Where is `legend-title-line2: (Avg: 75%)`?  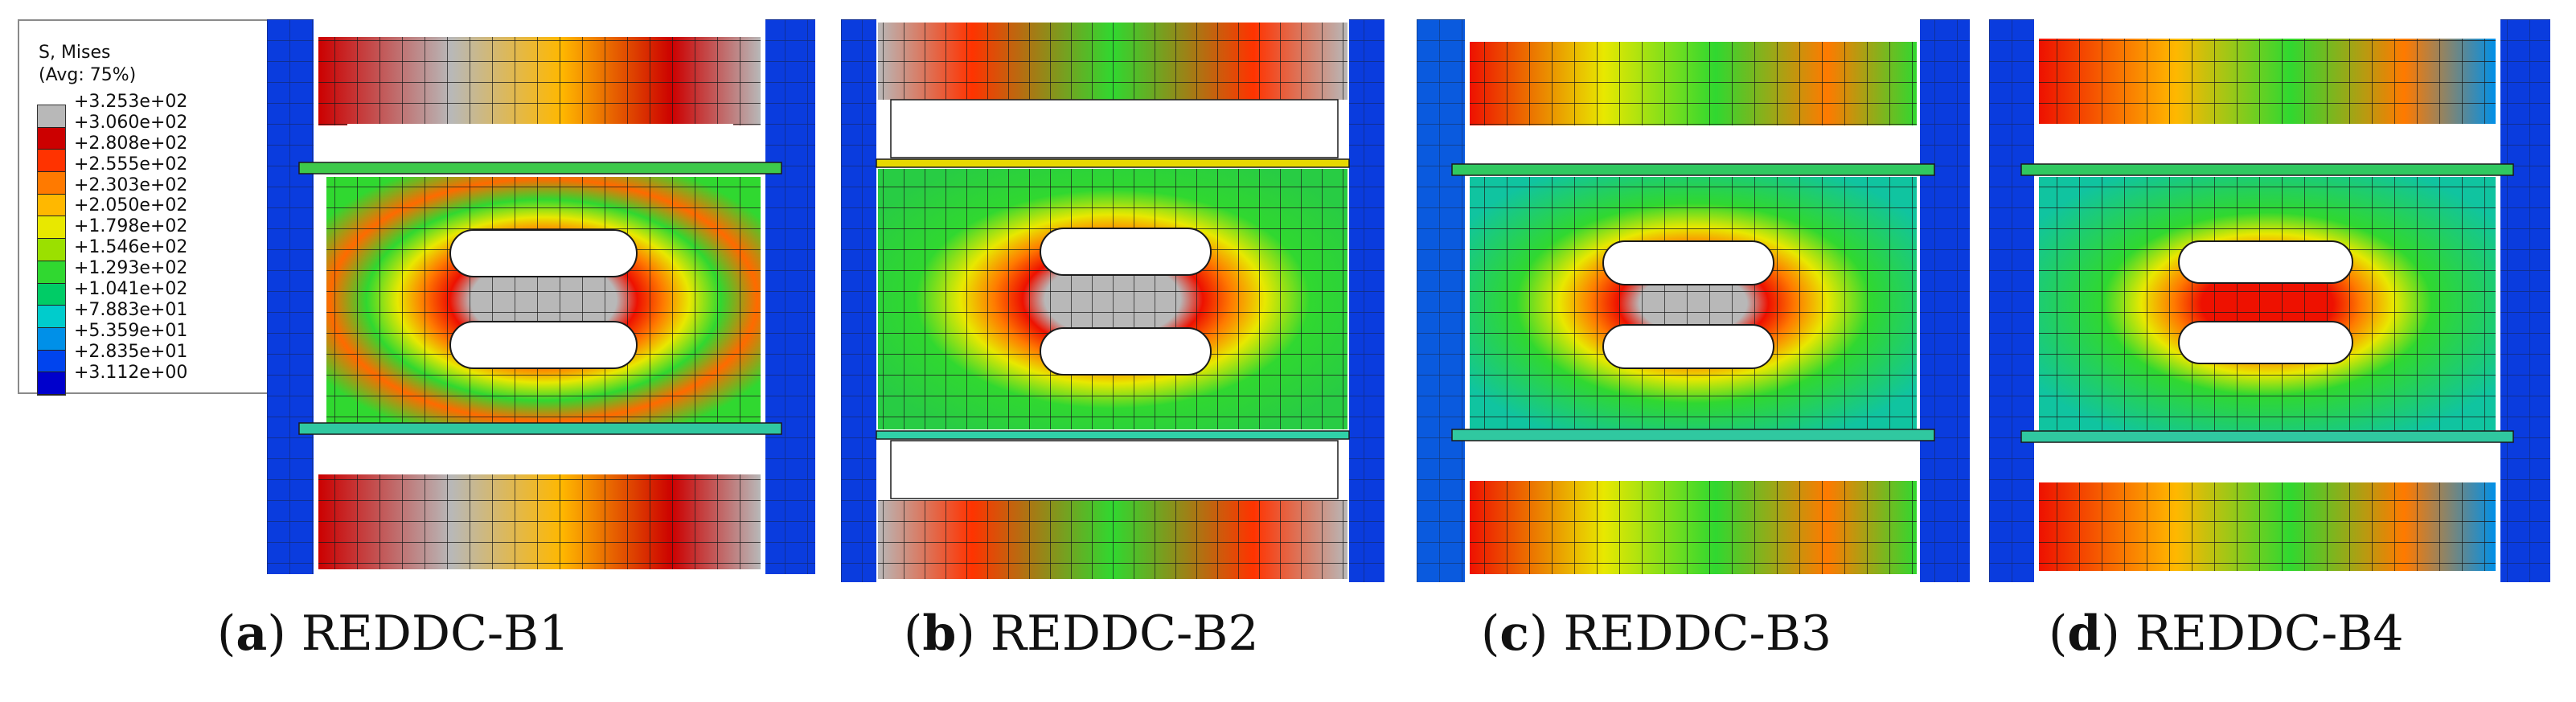
legend-title-line2: (Avg: 75%) is located at coordinates (88, 75).